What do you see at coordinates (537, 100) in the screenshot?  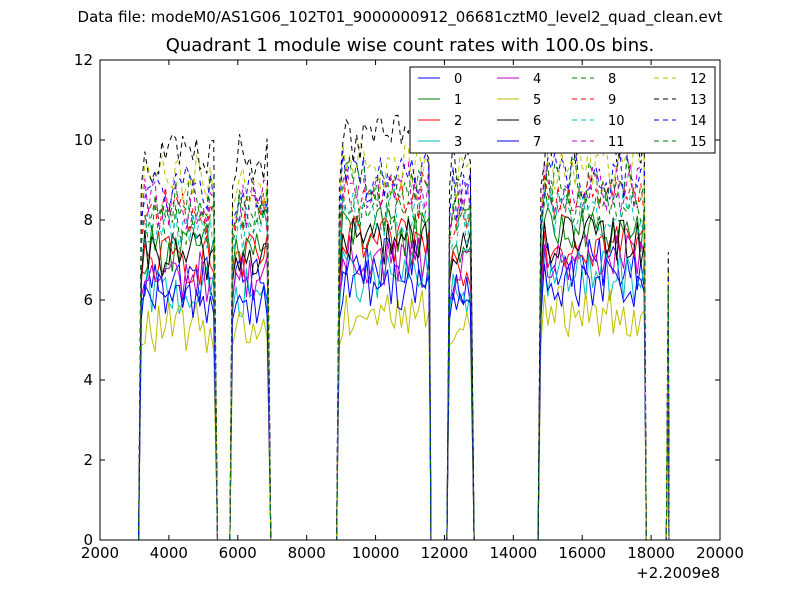 I see `legend-label-5: 5` at bounding box center [537, 100].